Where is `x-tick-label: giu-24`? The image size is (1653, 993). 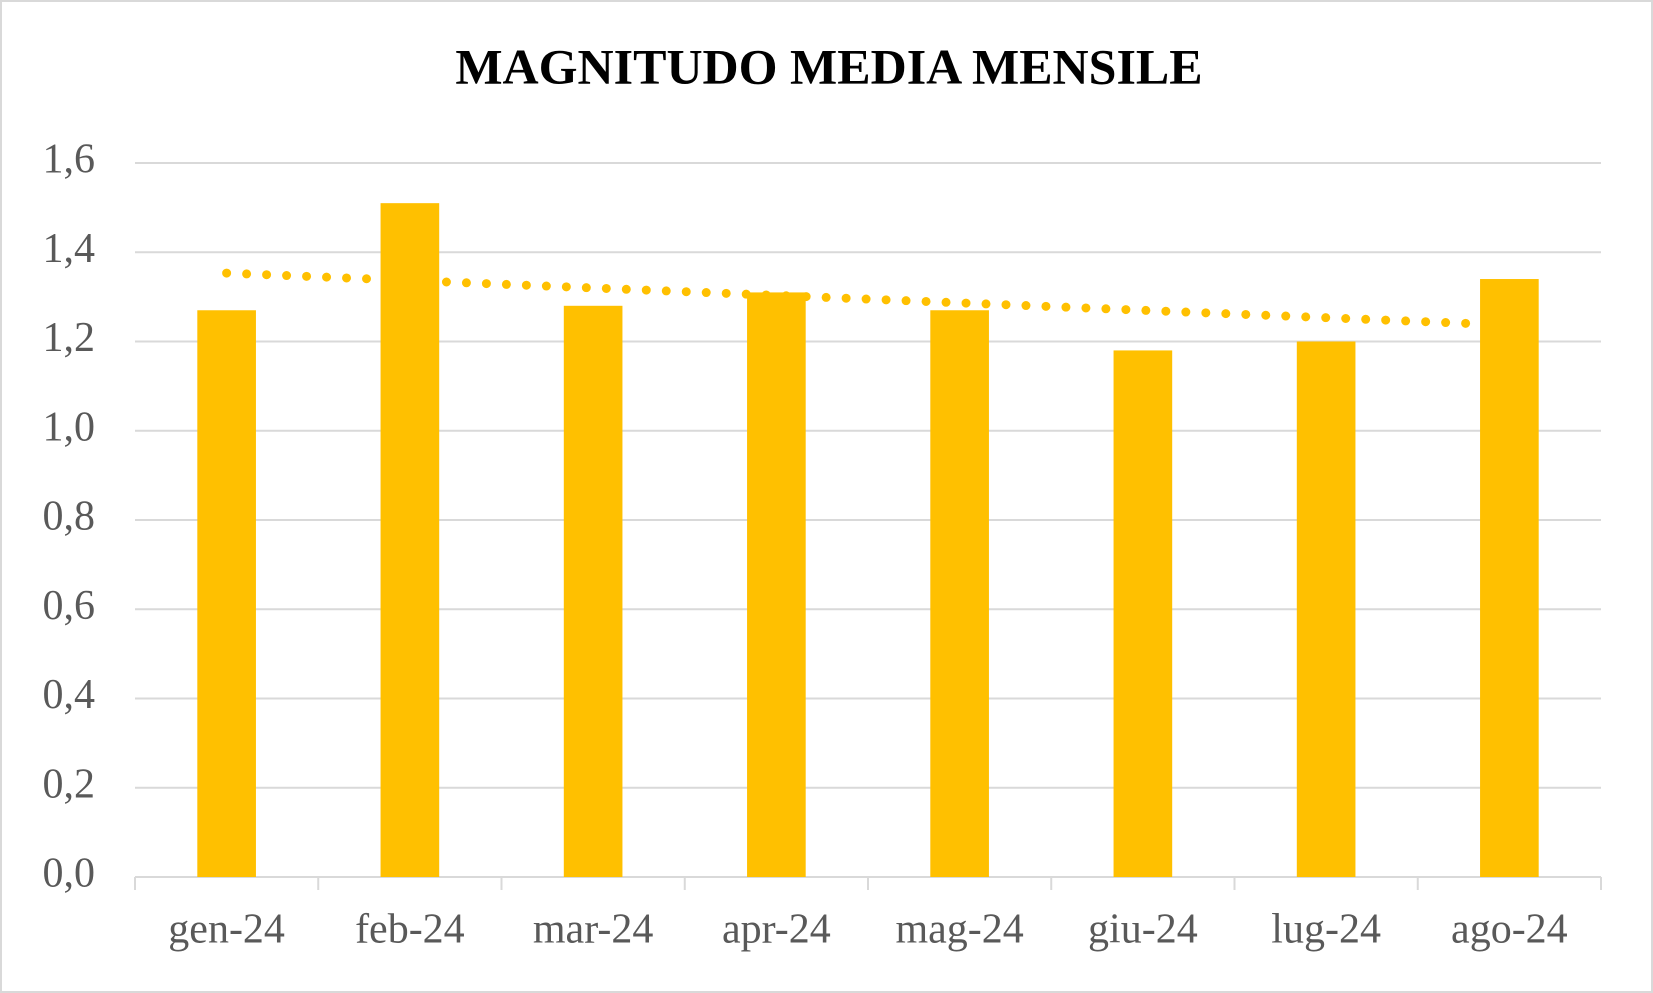
x-tick-label: giu-24 is located at coordinates (1143, 930).